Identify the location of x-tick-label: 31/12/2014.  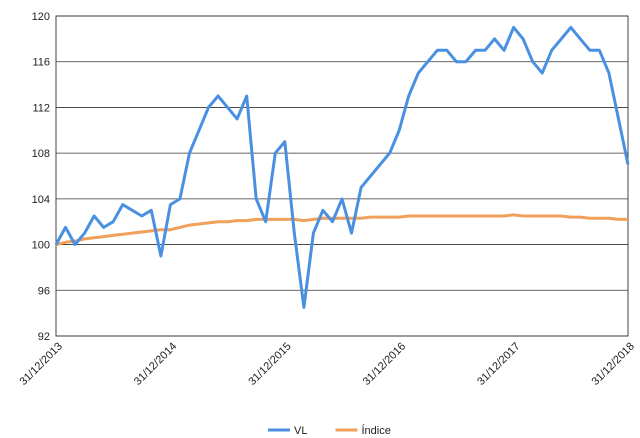
(155, 363).